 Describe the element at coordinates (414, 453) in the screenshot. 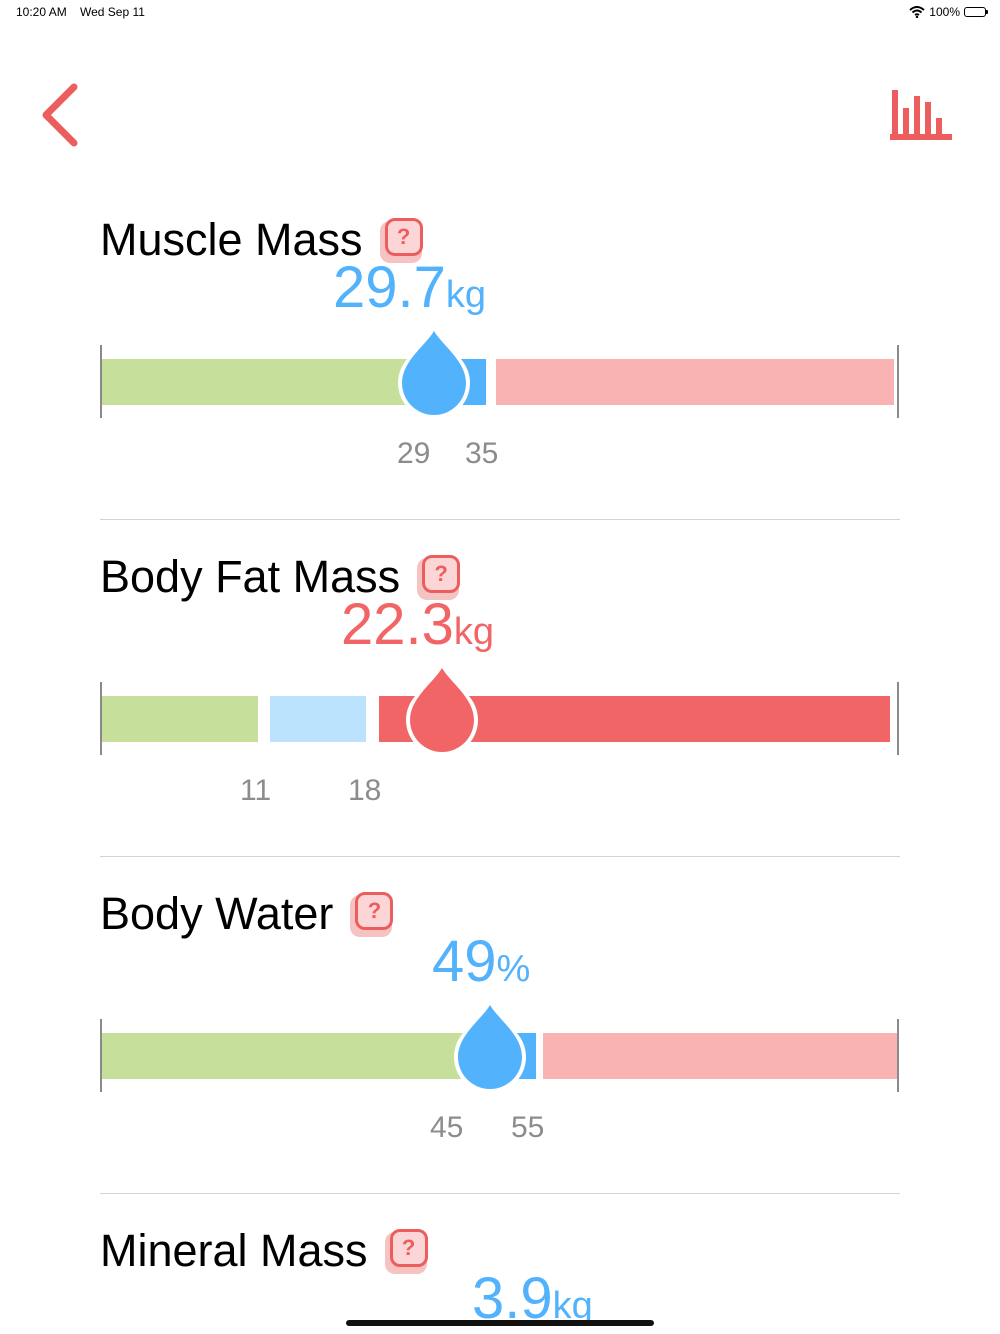

I see `range-low-label: 29` at that location.